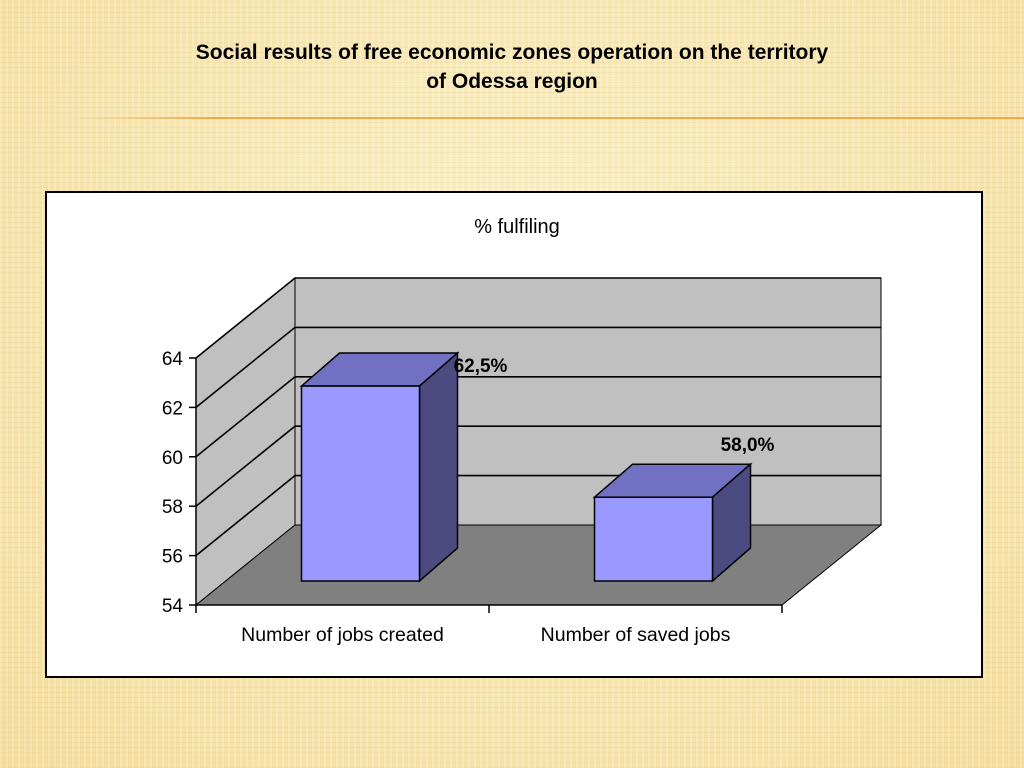  I want to click on title-divider, so click(547, 118).